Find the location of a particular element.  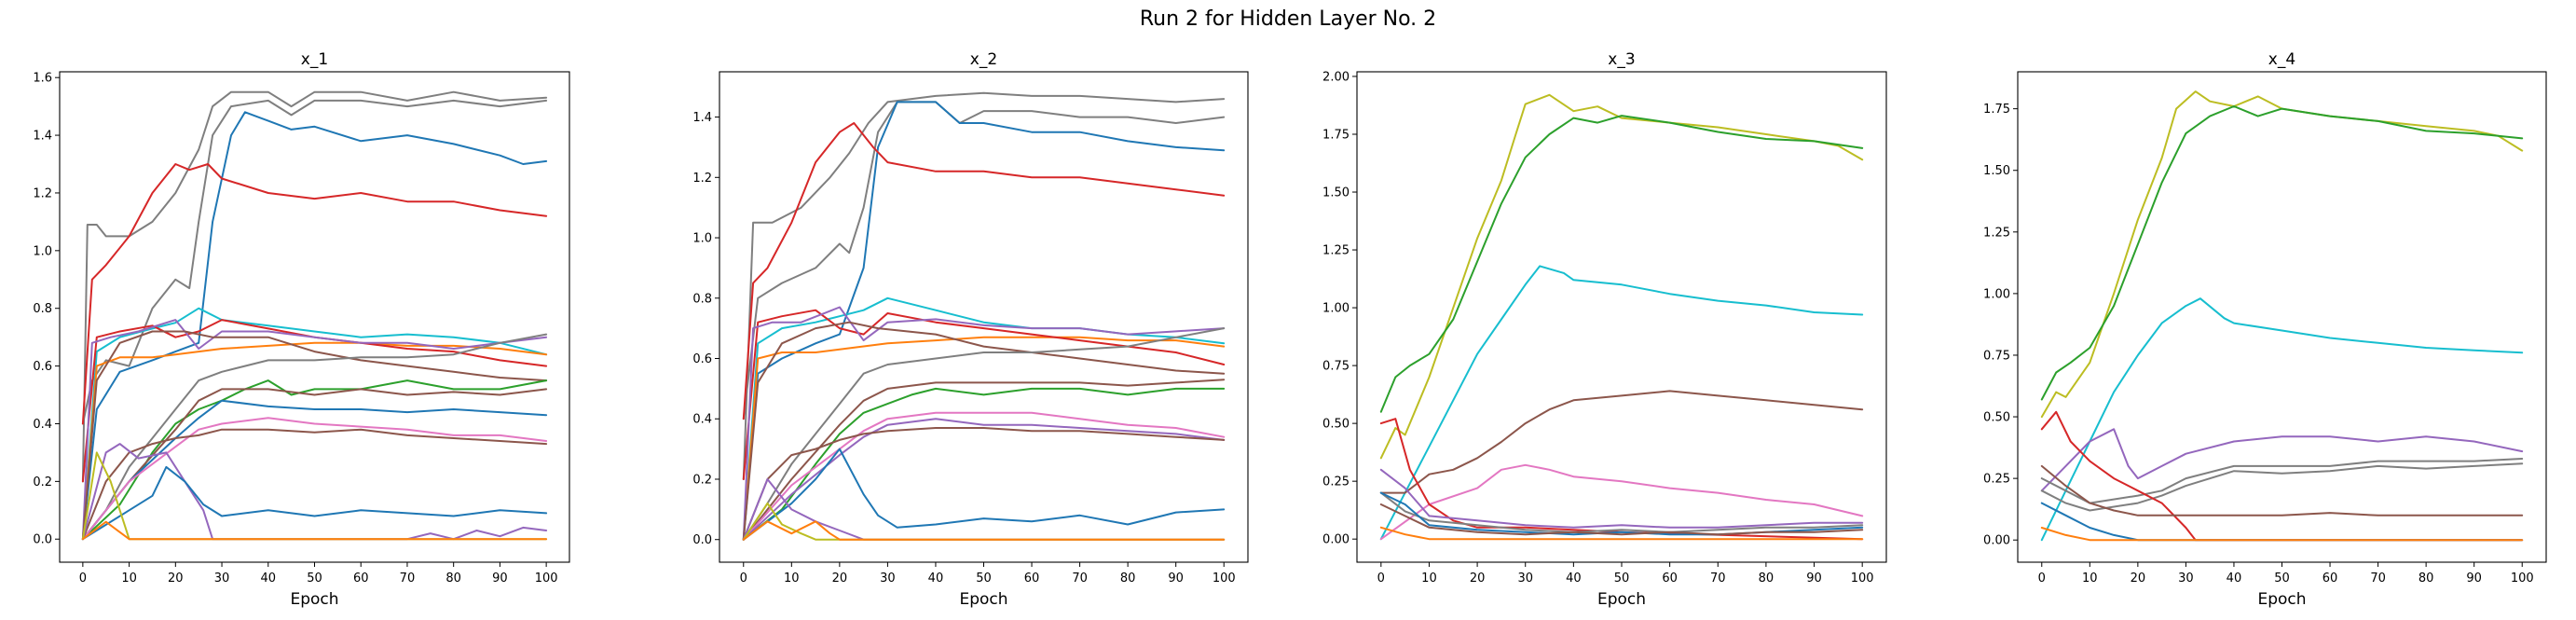

y-tick-label: 1.4 is located at coordinates (42, 137).